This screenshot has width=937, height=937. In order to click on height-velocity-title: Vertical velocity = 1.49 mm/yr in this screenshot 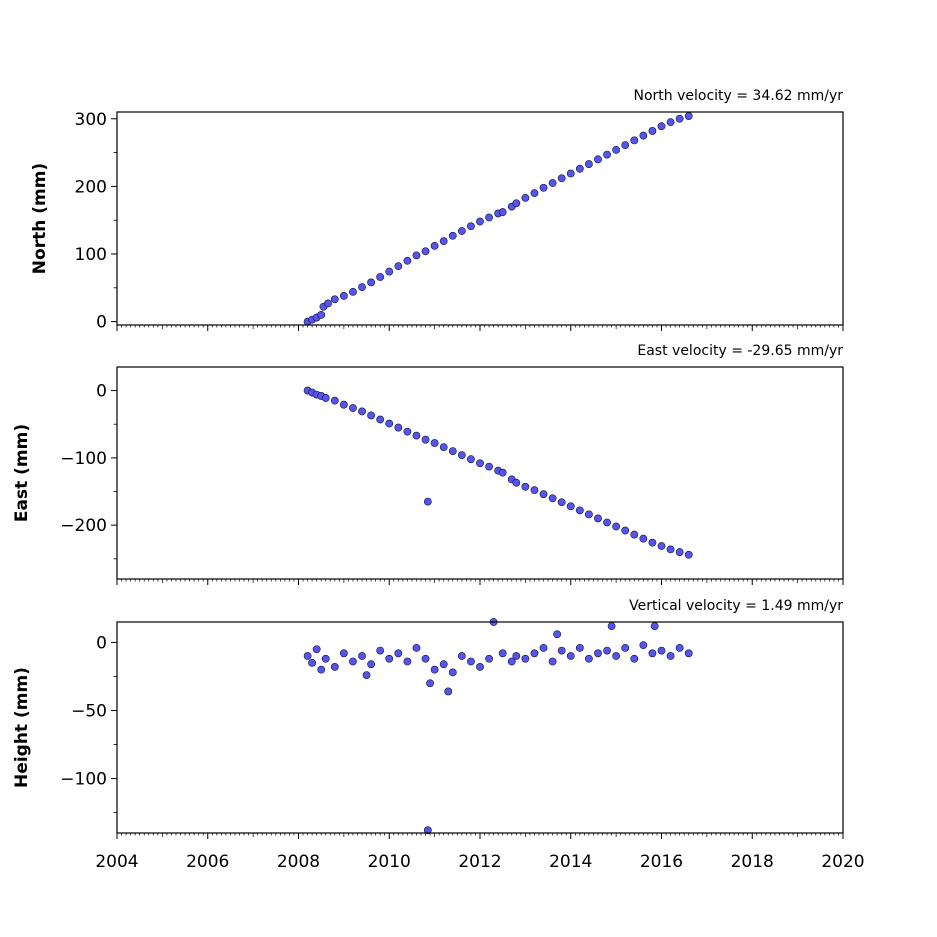, I will do `click(736, 606)`.